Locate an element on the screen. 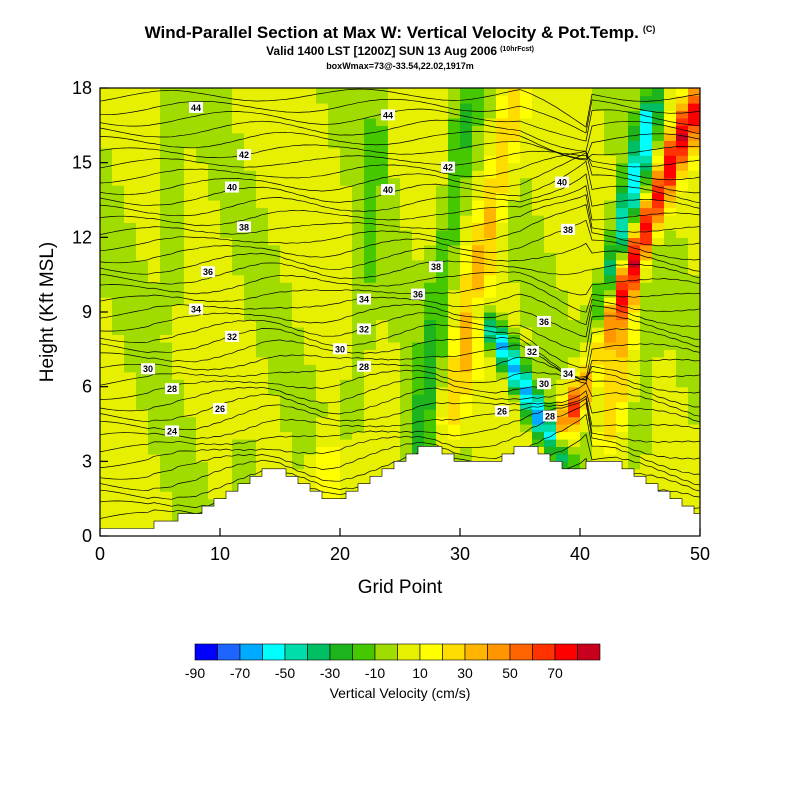  contour-label-box is located at coordinates (148, 369).